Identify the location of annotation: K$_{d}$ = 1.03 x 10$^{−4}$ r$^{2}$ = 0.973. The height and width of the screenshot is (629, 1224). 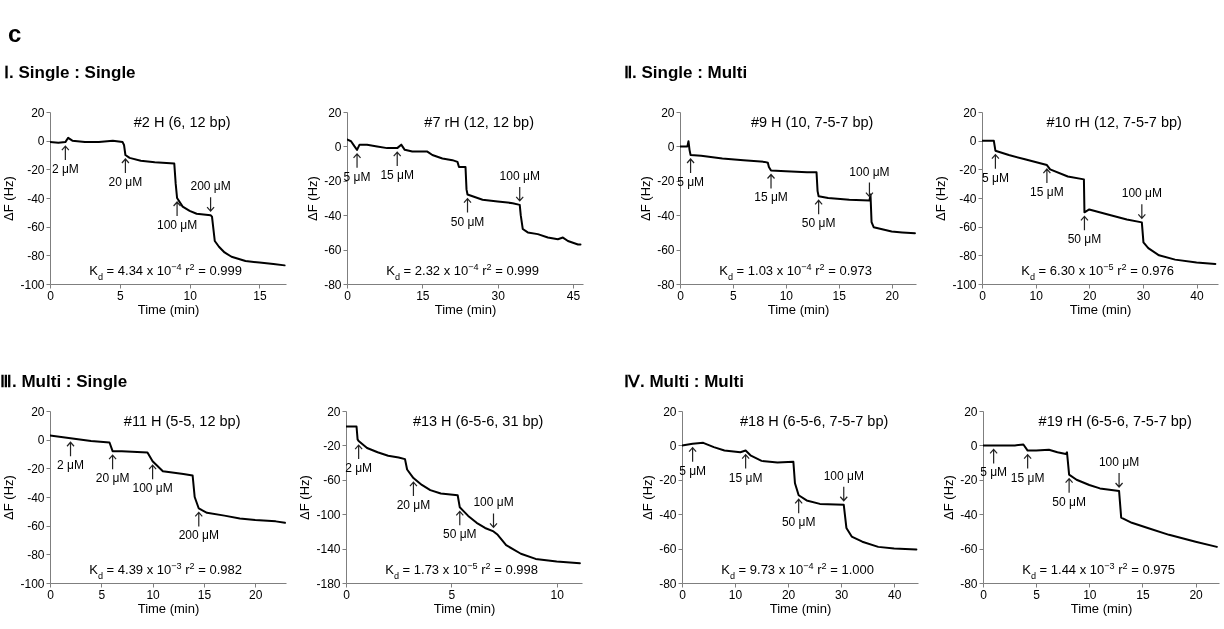
(796, 272).